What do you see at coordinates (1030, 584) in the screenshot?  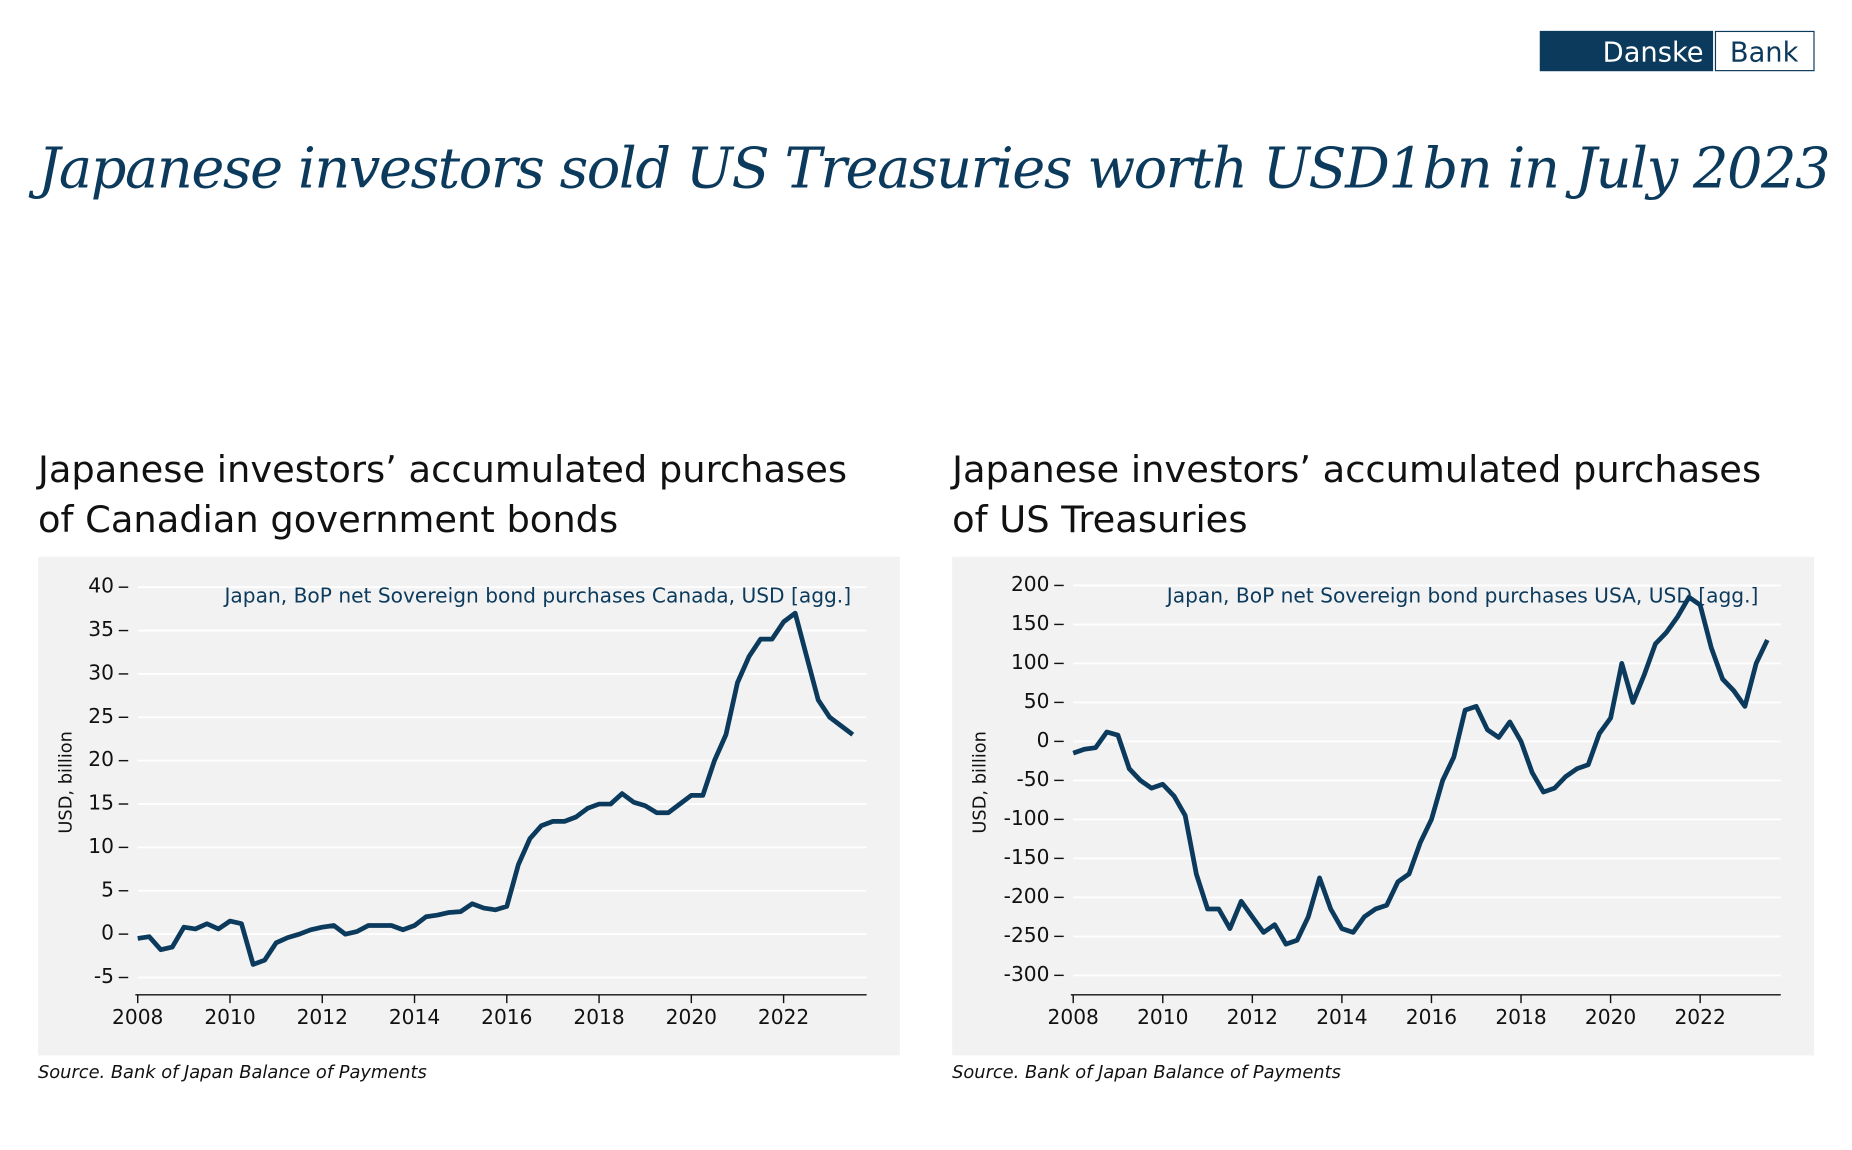 I see `y-tick-label: 200` at bounding box center [1030, 584].